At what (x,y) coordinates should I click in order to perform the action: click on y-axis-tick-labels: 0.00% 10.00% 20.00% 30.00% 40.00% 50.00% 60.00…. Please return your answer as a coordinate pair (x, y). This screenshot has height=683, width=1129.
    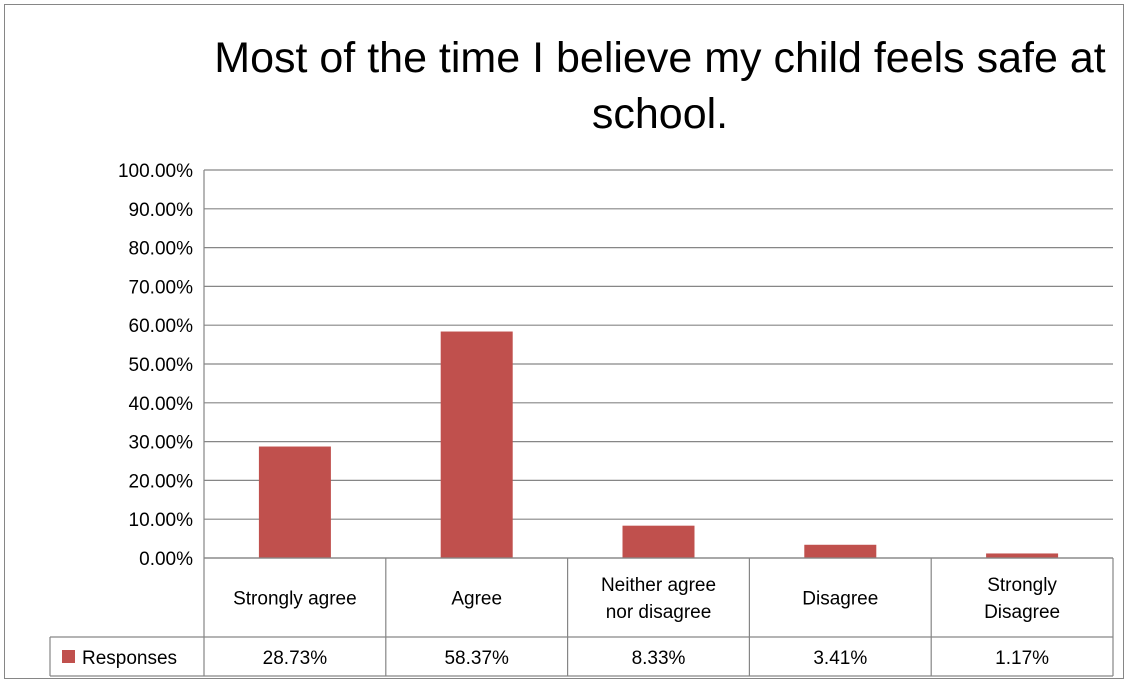
    Looking at the image, I should click on (155, 365).